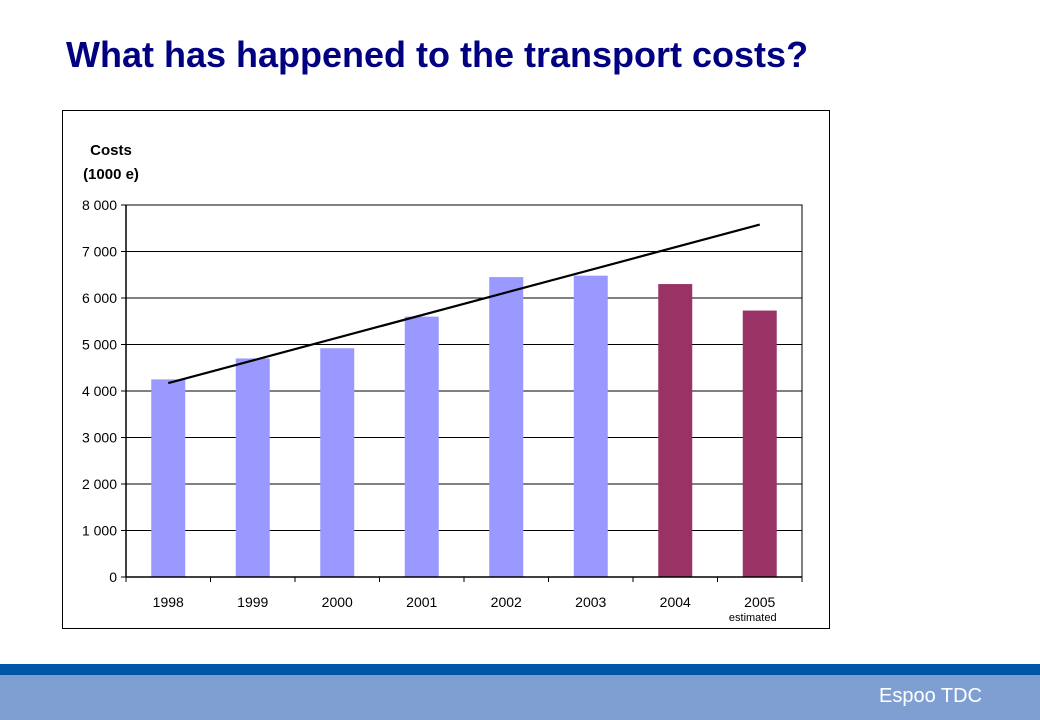 The width and height of the screenshot is (1040, 720). I want to click on footer-label: Espoo TDC, so click(930, 696).